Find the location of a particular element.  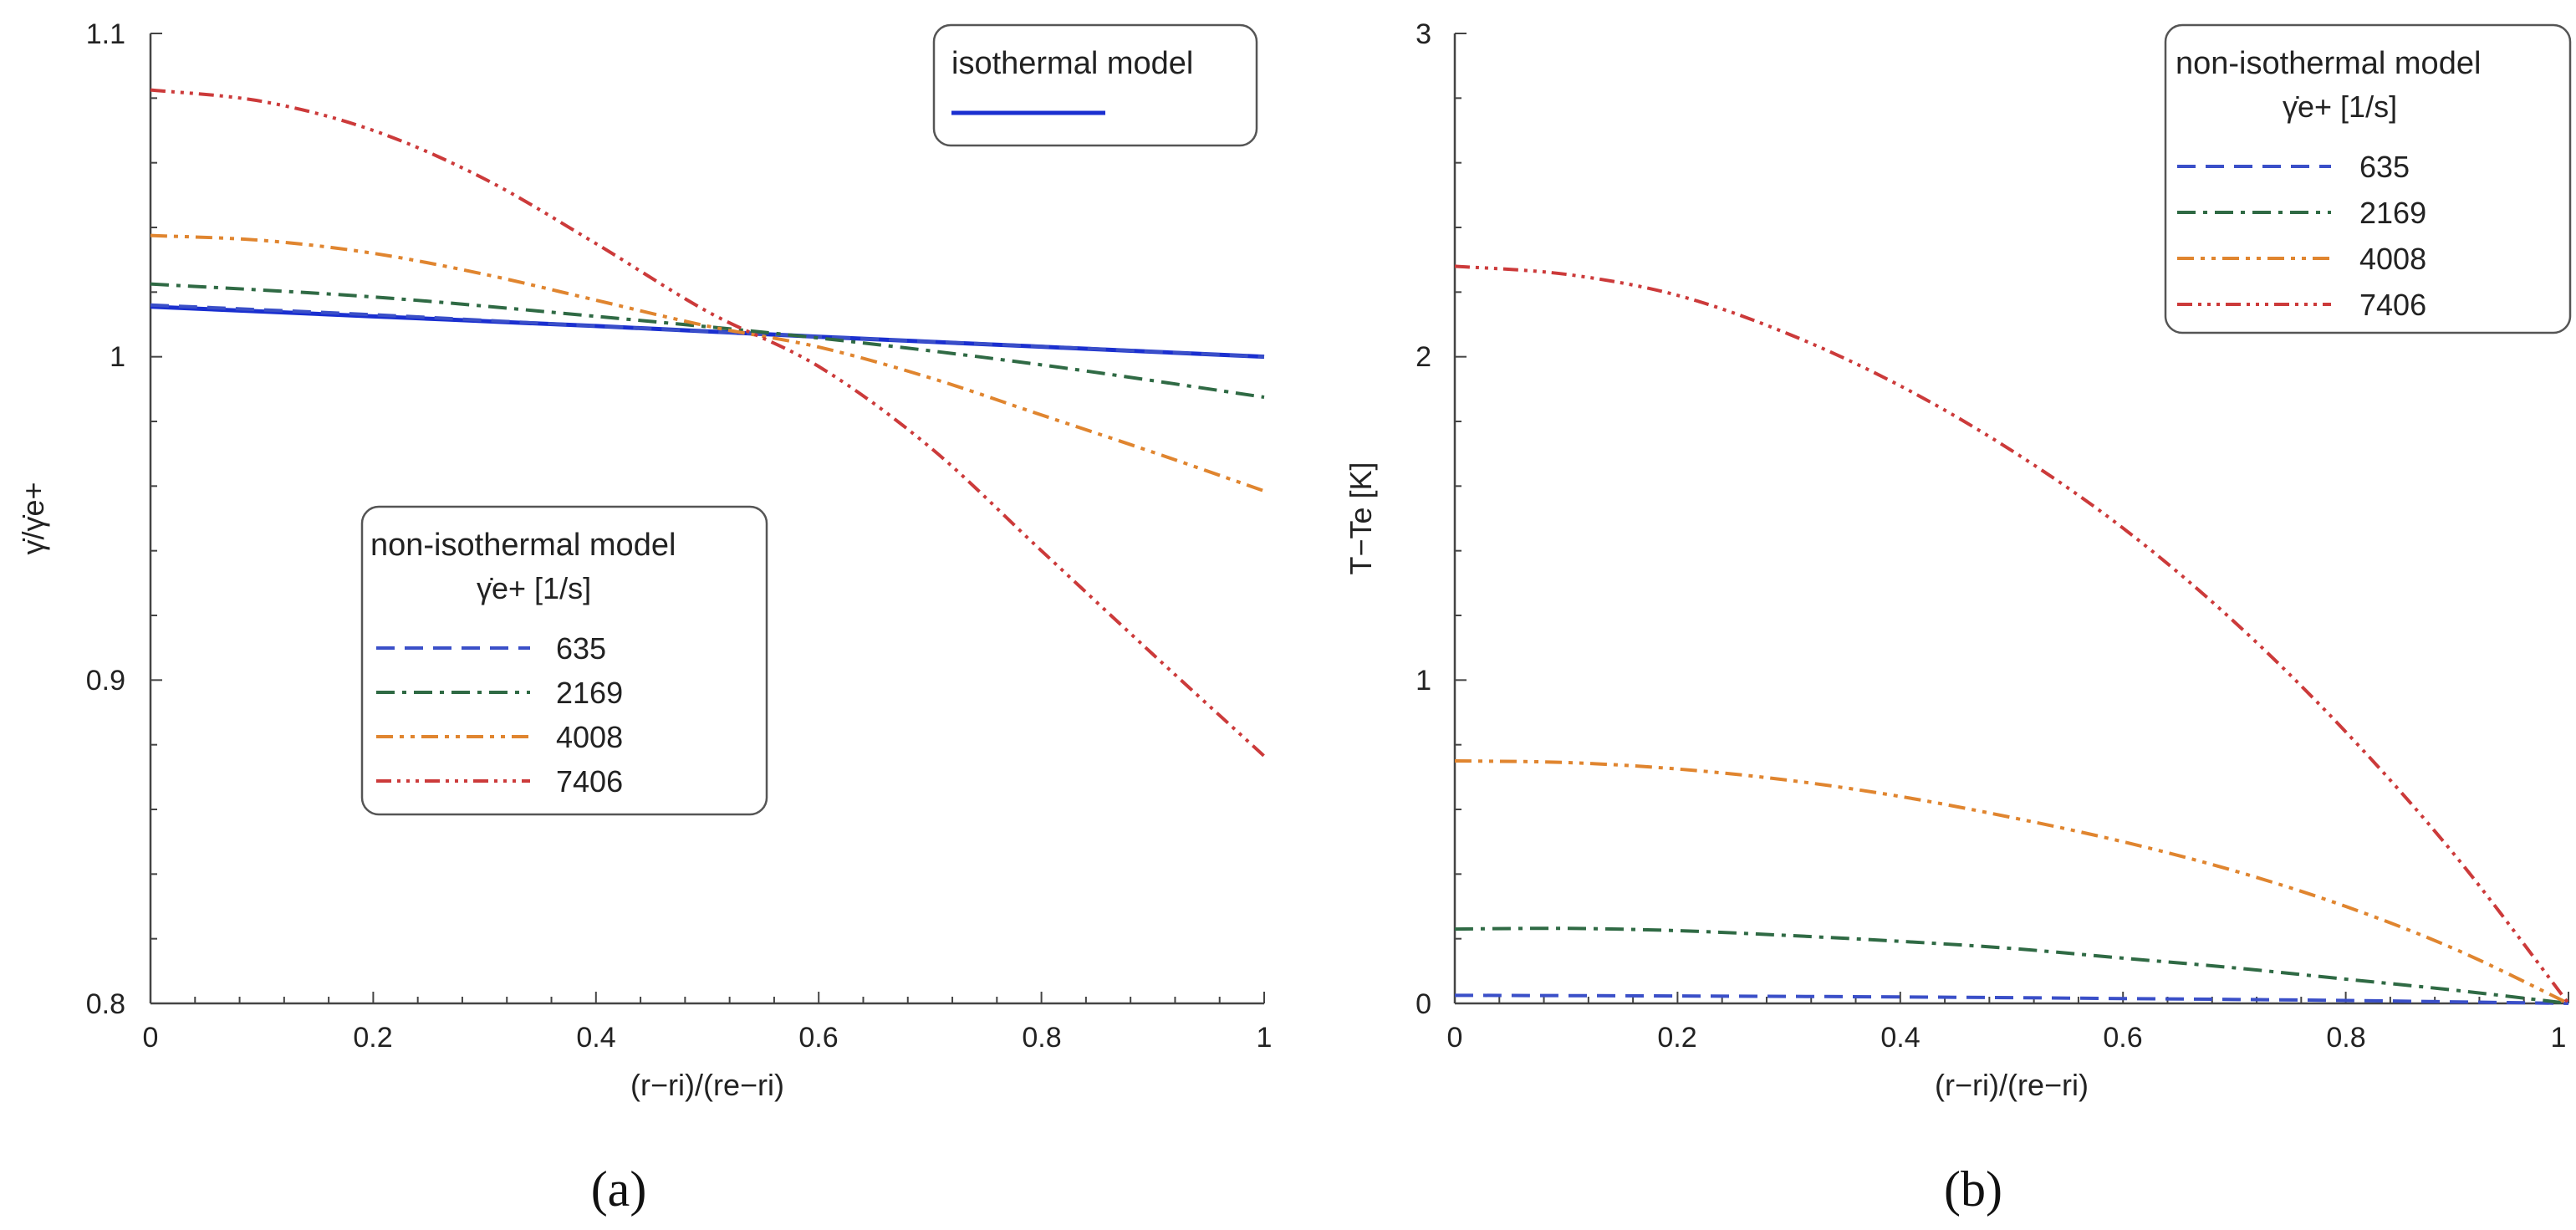

chart-b-xtick-label: 0 is located at coordinates (1455, 1038).